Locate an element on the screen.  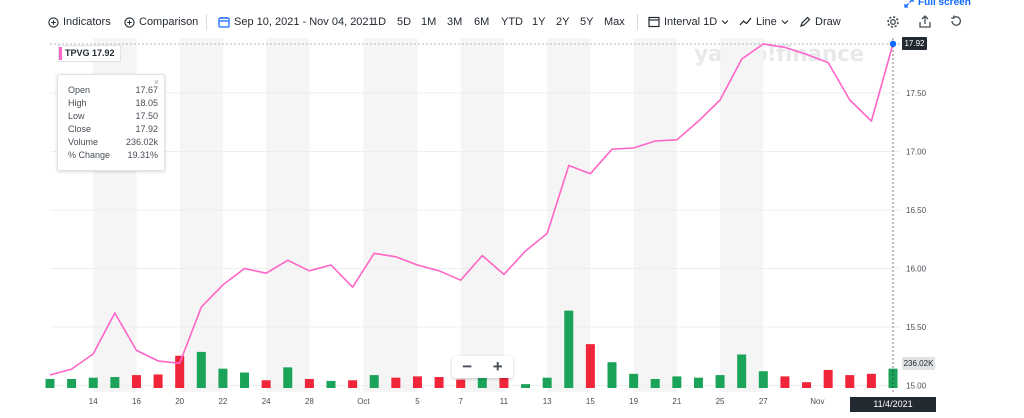
range-1y: 1Y is located at coordinates (539, 22).